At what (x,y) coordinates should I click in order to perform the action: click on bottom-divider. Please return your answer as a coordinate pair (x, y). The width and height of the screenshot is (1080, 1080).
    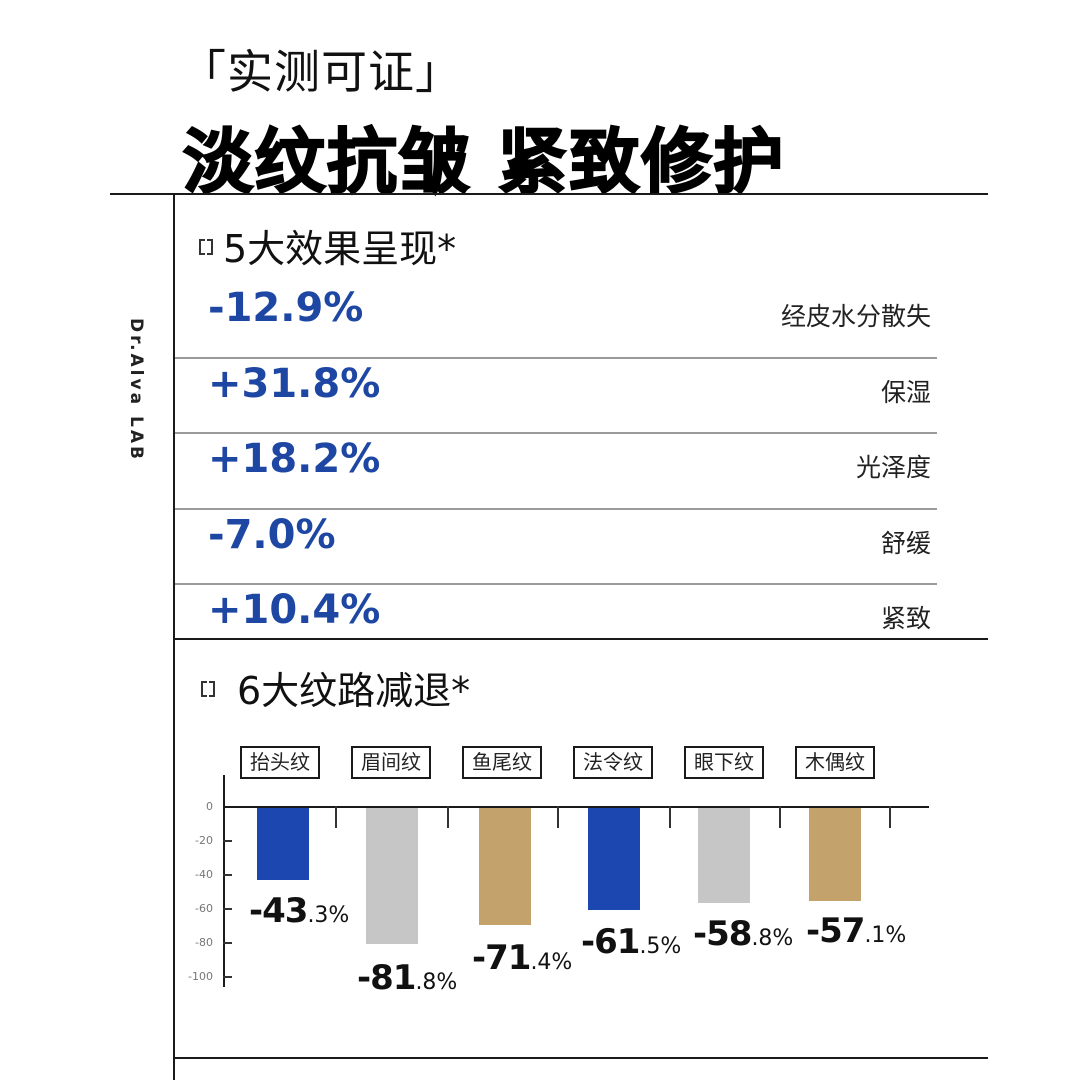
    Looking at the image, I should click on (580, 1058).